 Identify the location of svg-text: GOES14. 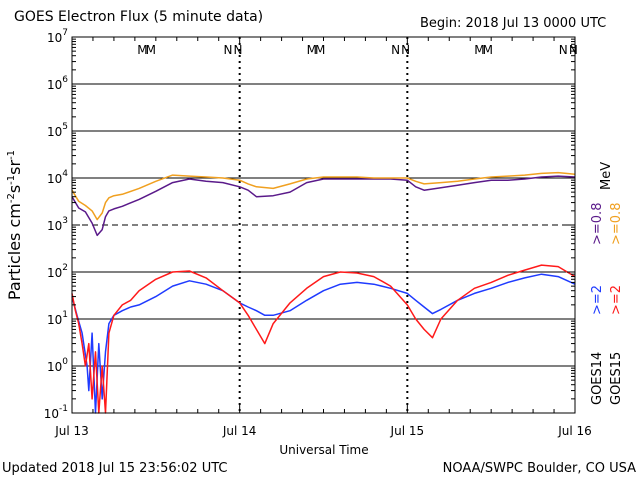
(597, 378).